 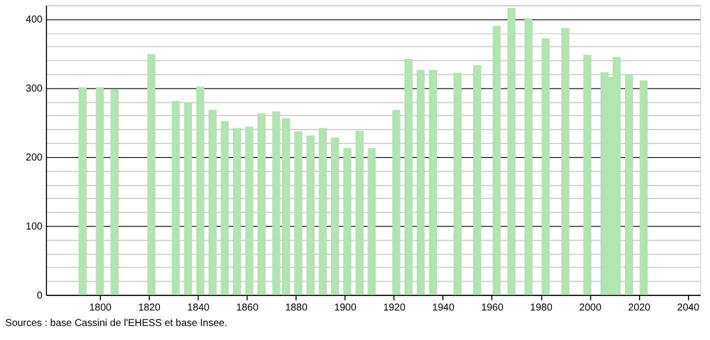 What do you see at coordinates (34, 20) in the screenshot?
I see `y-tick-label: 400` at bounding box center [34, 20].